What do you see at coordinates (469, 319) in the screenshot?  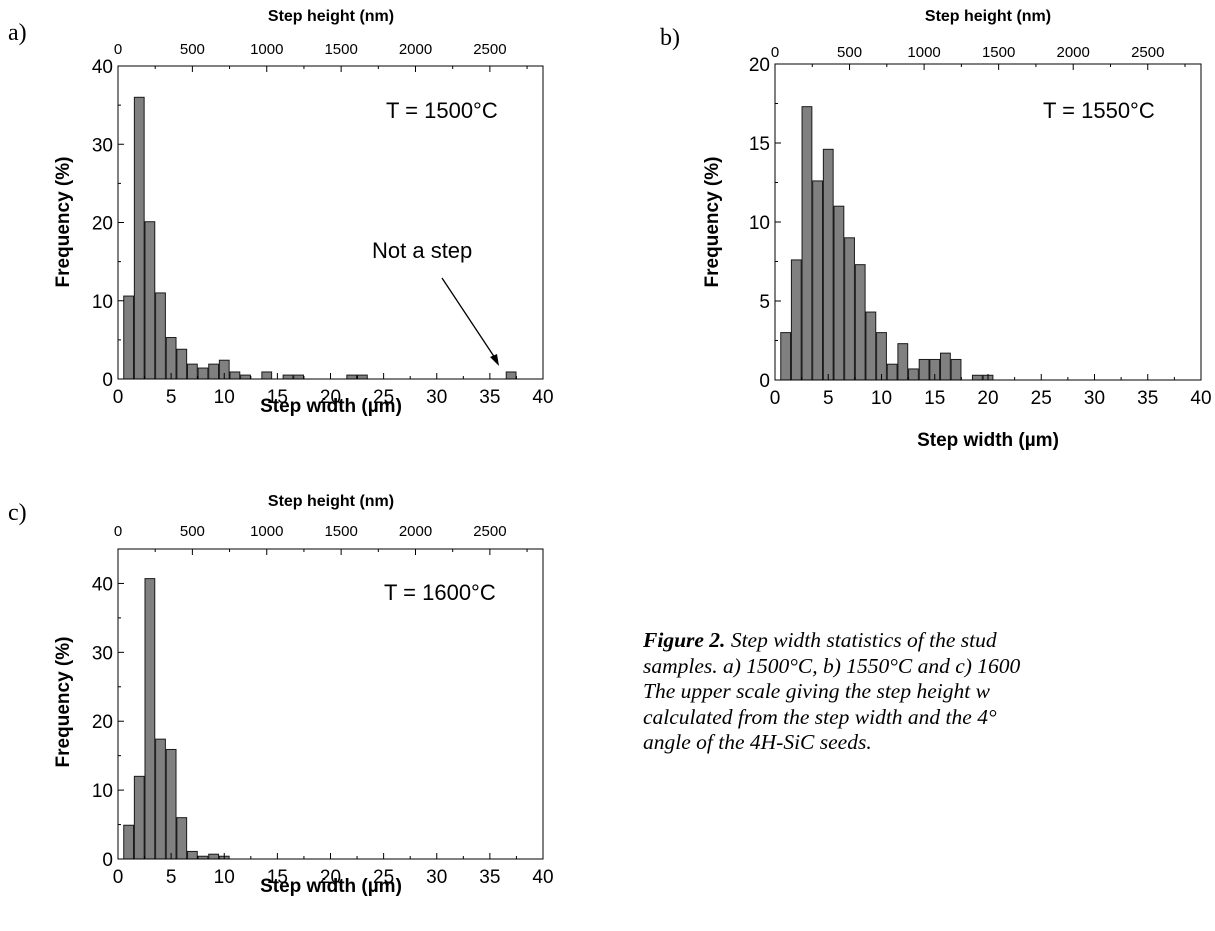 I see `callout-arrow-line` at bounding box center [469, 319].